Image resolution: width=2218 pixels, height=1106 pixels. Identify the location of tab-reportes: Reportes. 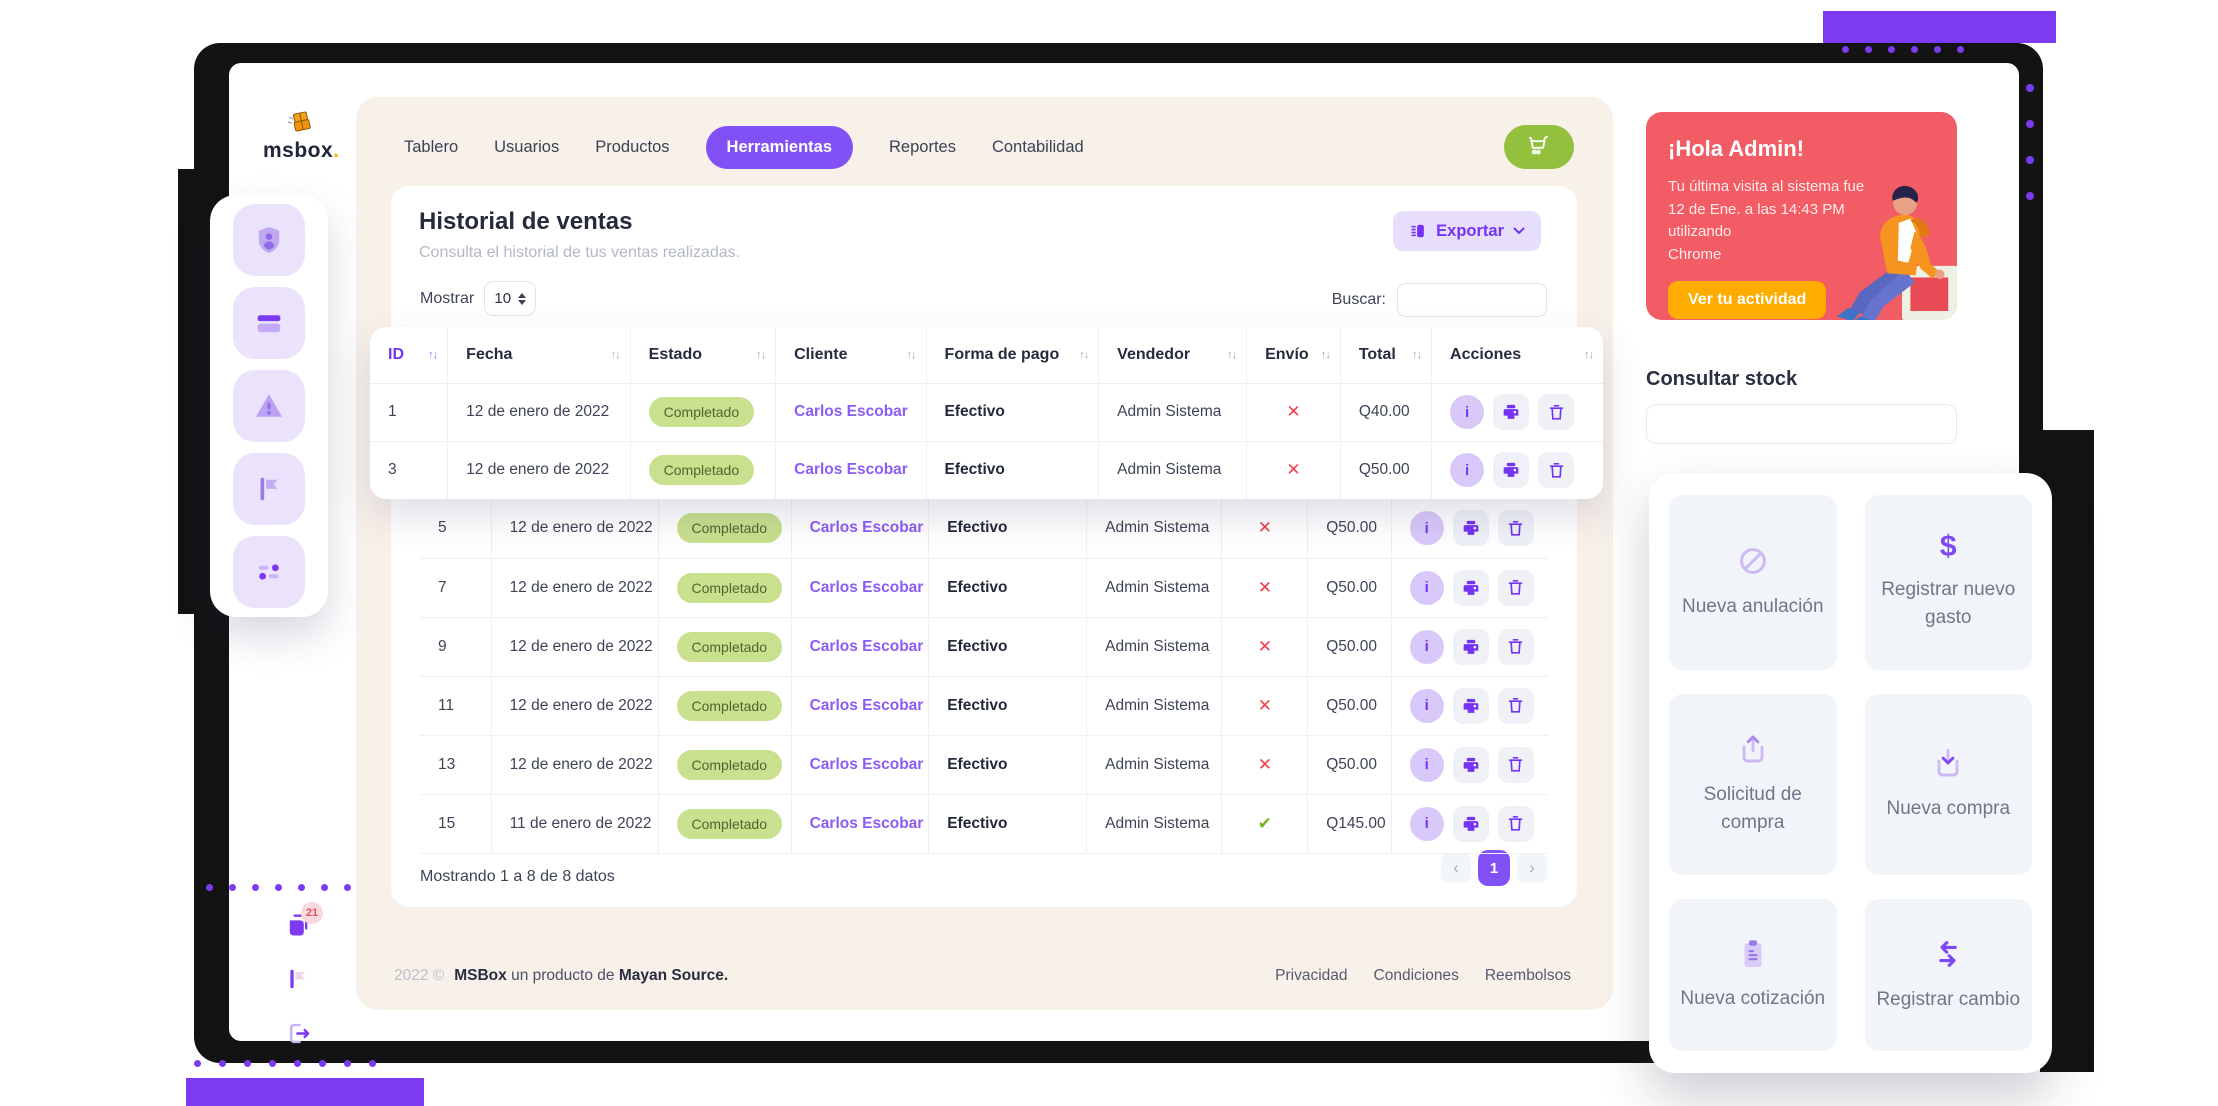
(922, 146).